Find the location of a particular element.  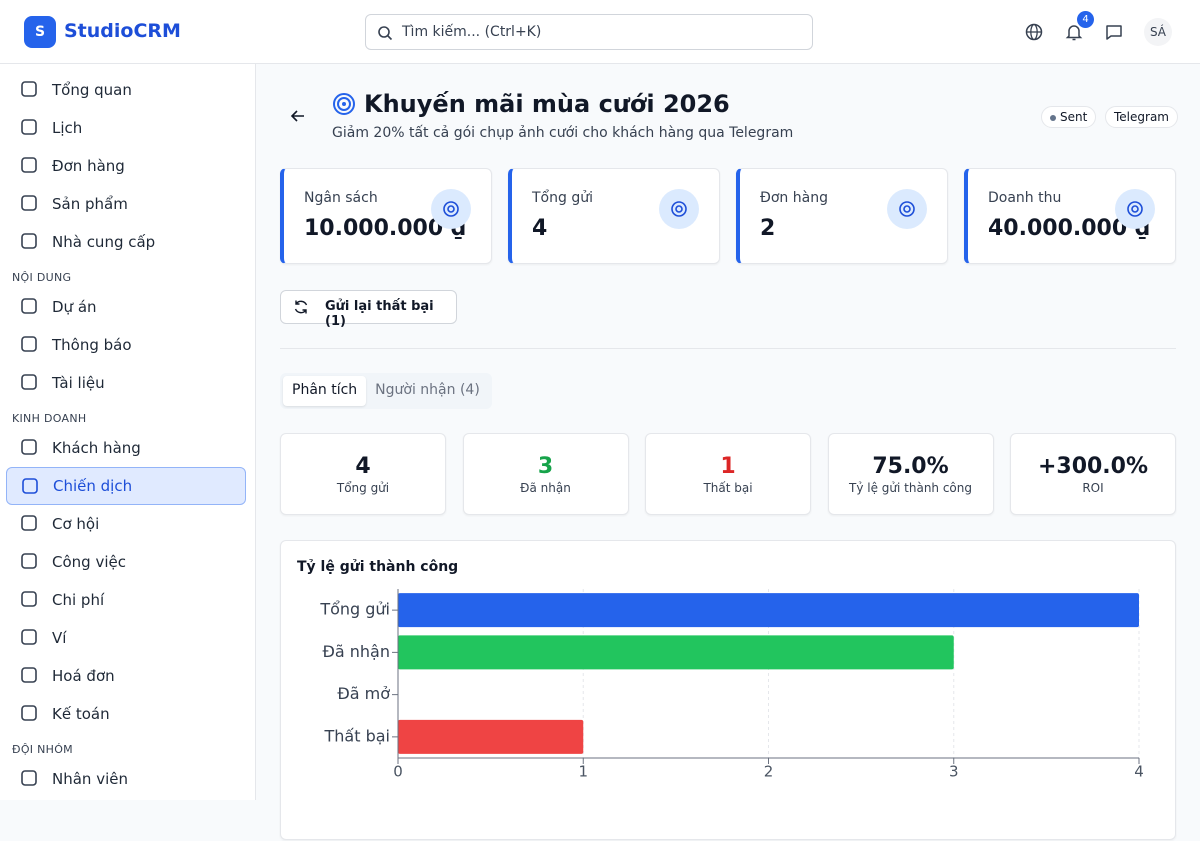

nav-label: Dự án is located at coordinates (74, 307).